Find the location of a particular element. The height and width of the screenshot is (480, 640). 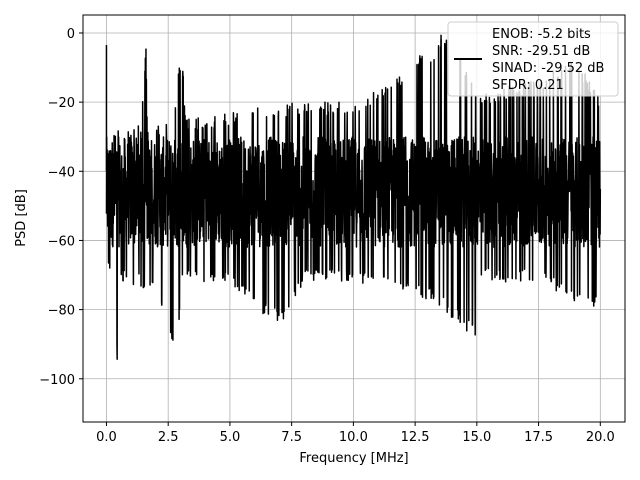

y-tick-label: −100 is located at coordinates (57, 380).